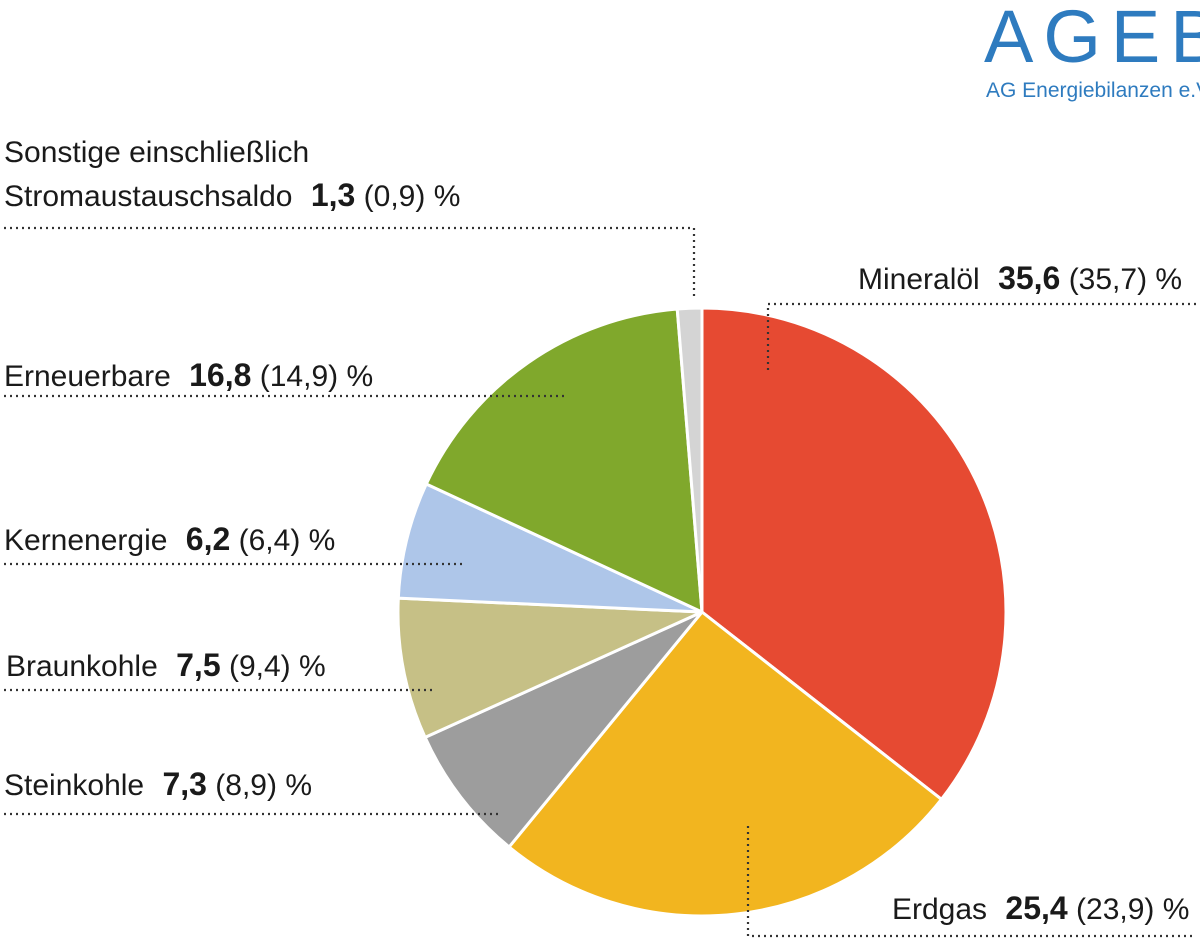  What do you see at coordinates (158, 784) in the screenshot?
I see `label-steinkohle: Steinkohle 7,3 (8,9) %` at bounding box center [158, 784].